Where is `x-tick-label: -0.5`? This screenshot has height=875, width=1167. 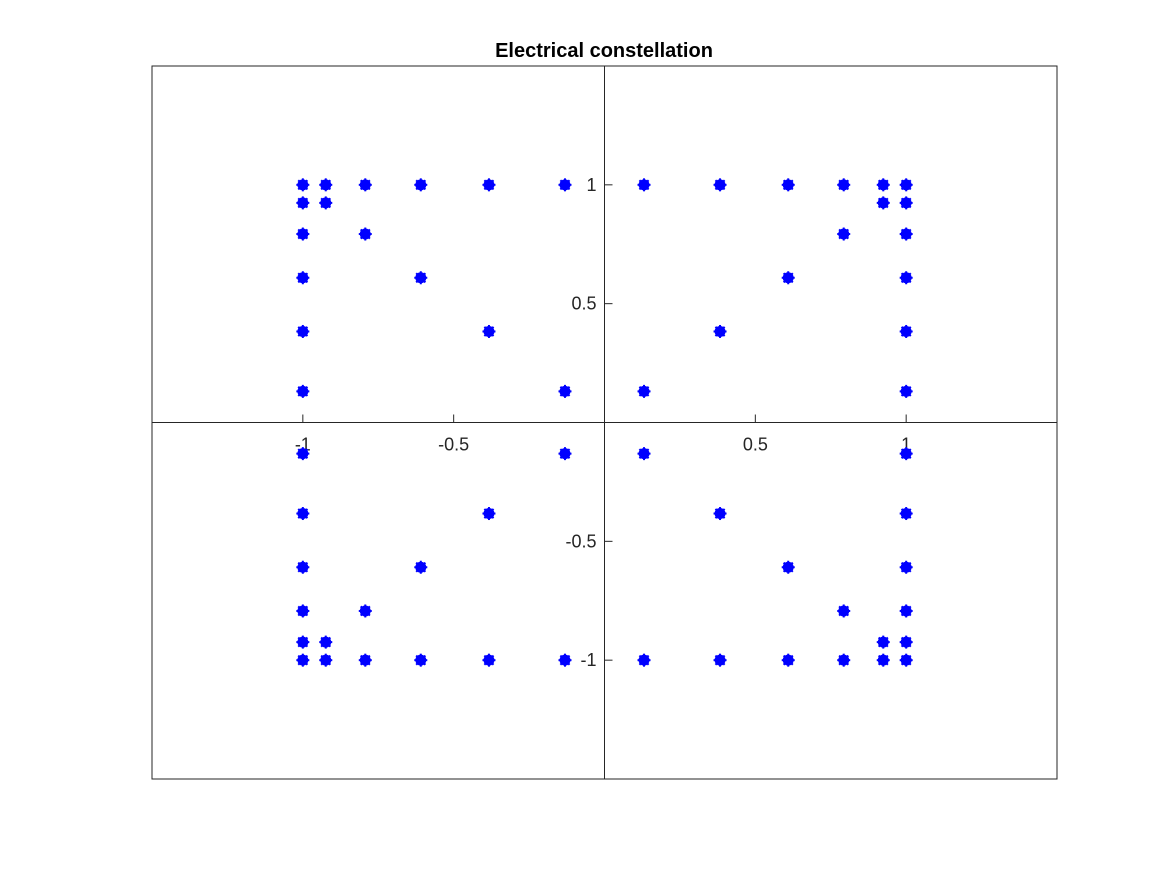
x-tick-label: -0.5 is located at coordinates (453, 445).